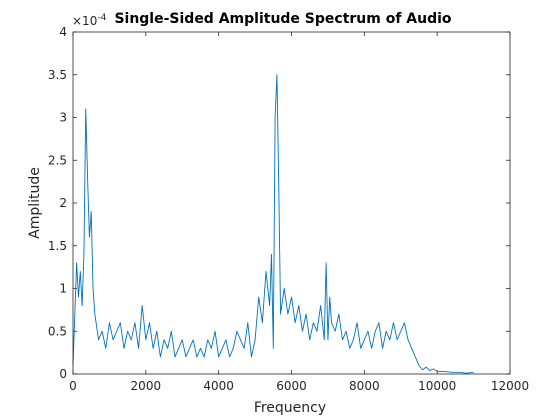 Image resolution: width=560 pixels, height=420 pixels. Describe the element at coordinates (291, 386) in the screenshot. I see `x-tick-label: 6000` at that location.